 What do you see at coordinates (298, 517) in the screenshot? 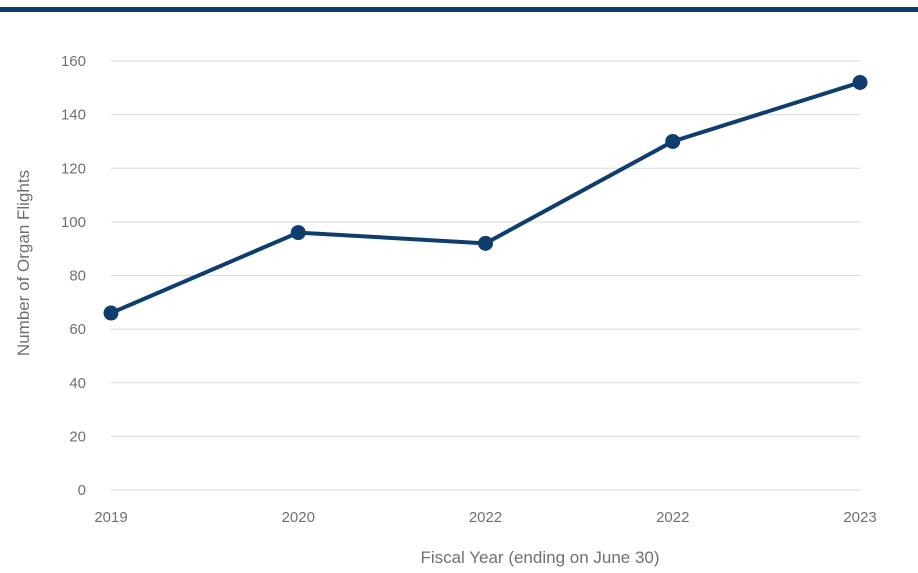
I see `x-tick-label: 2020` at bounding box center [298, 517].